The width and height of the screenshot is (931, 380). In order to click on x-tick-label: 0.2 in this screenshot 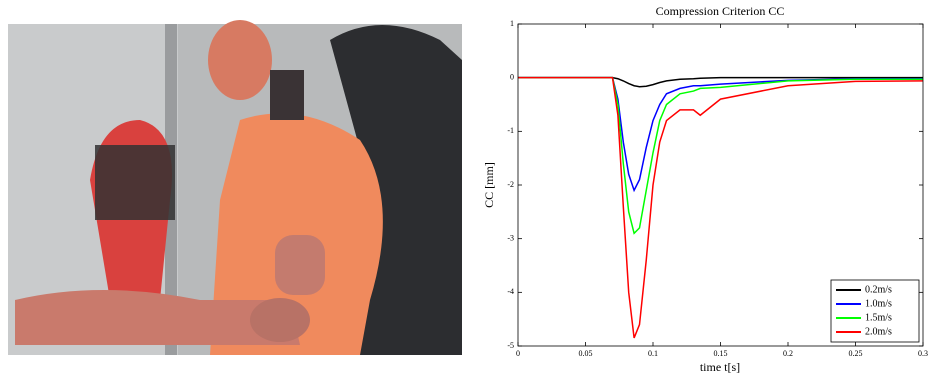, I will do `click(788, 353)`.